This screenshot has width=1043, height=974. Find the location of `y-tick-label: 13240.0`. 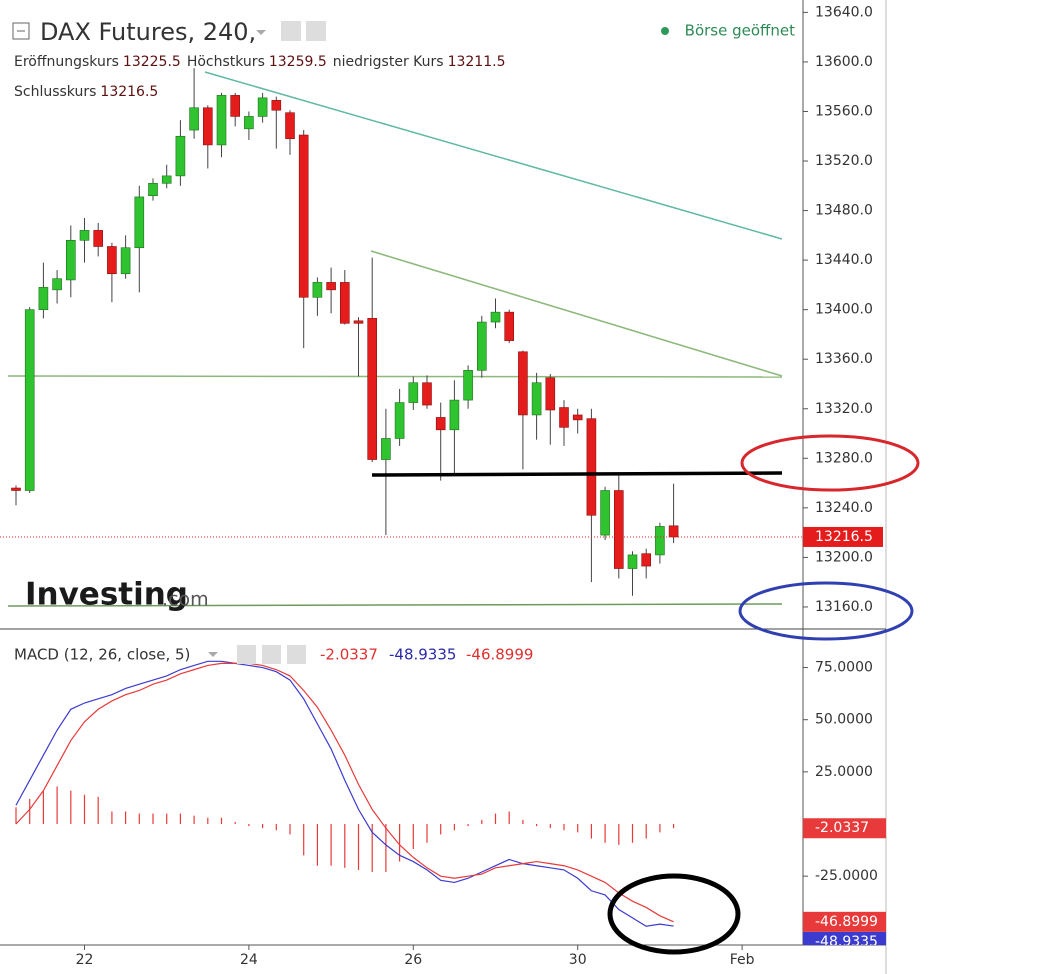

y-tick-label: 13240.0 is located at coordinates (844, 508).